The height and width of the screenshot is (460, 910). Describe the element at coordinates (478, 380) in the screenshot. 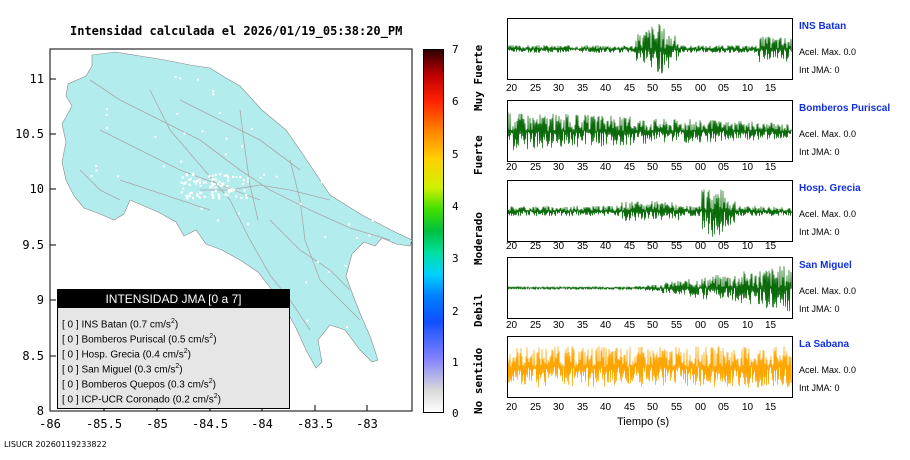

I see `colorbar-category-label: No sentido` at that location.